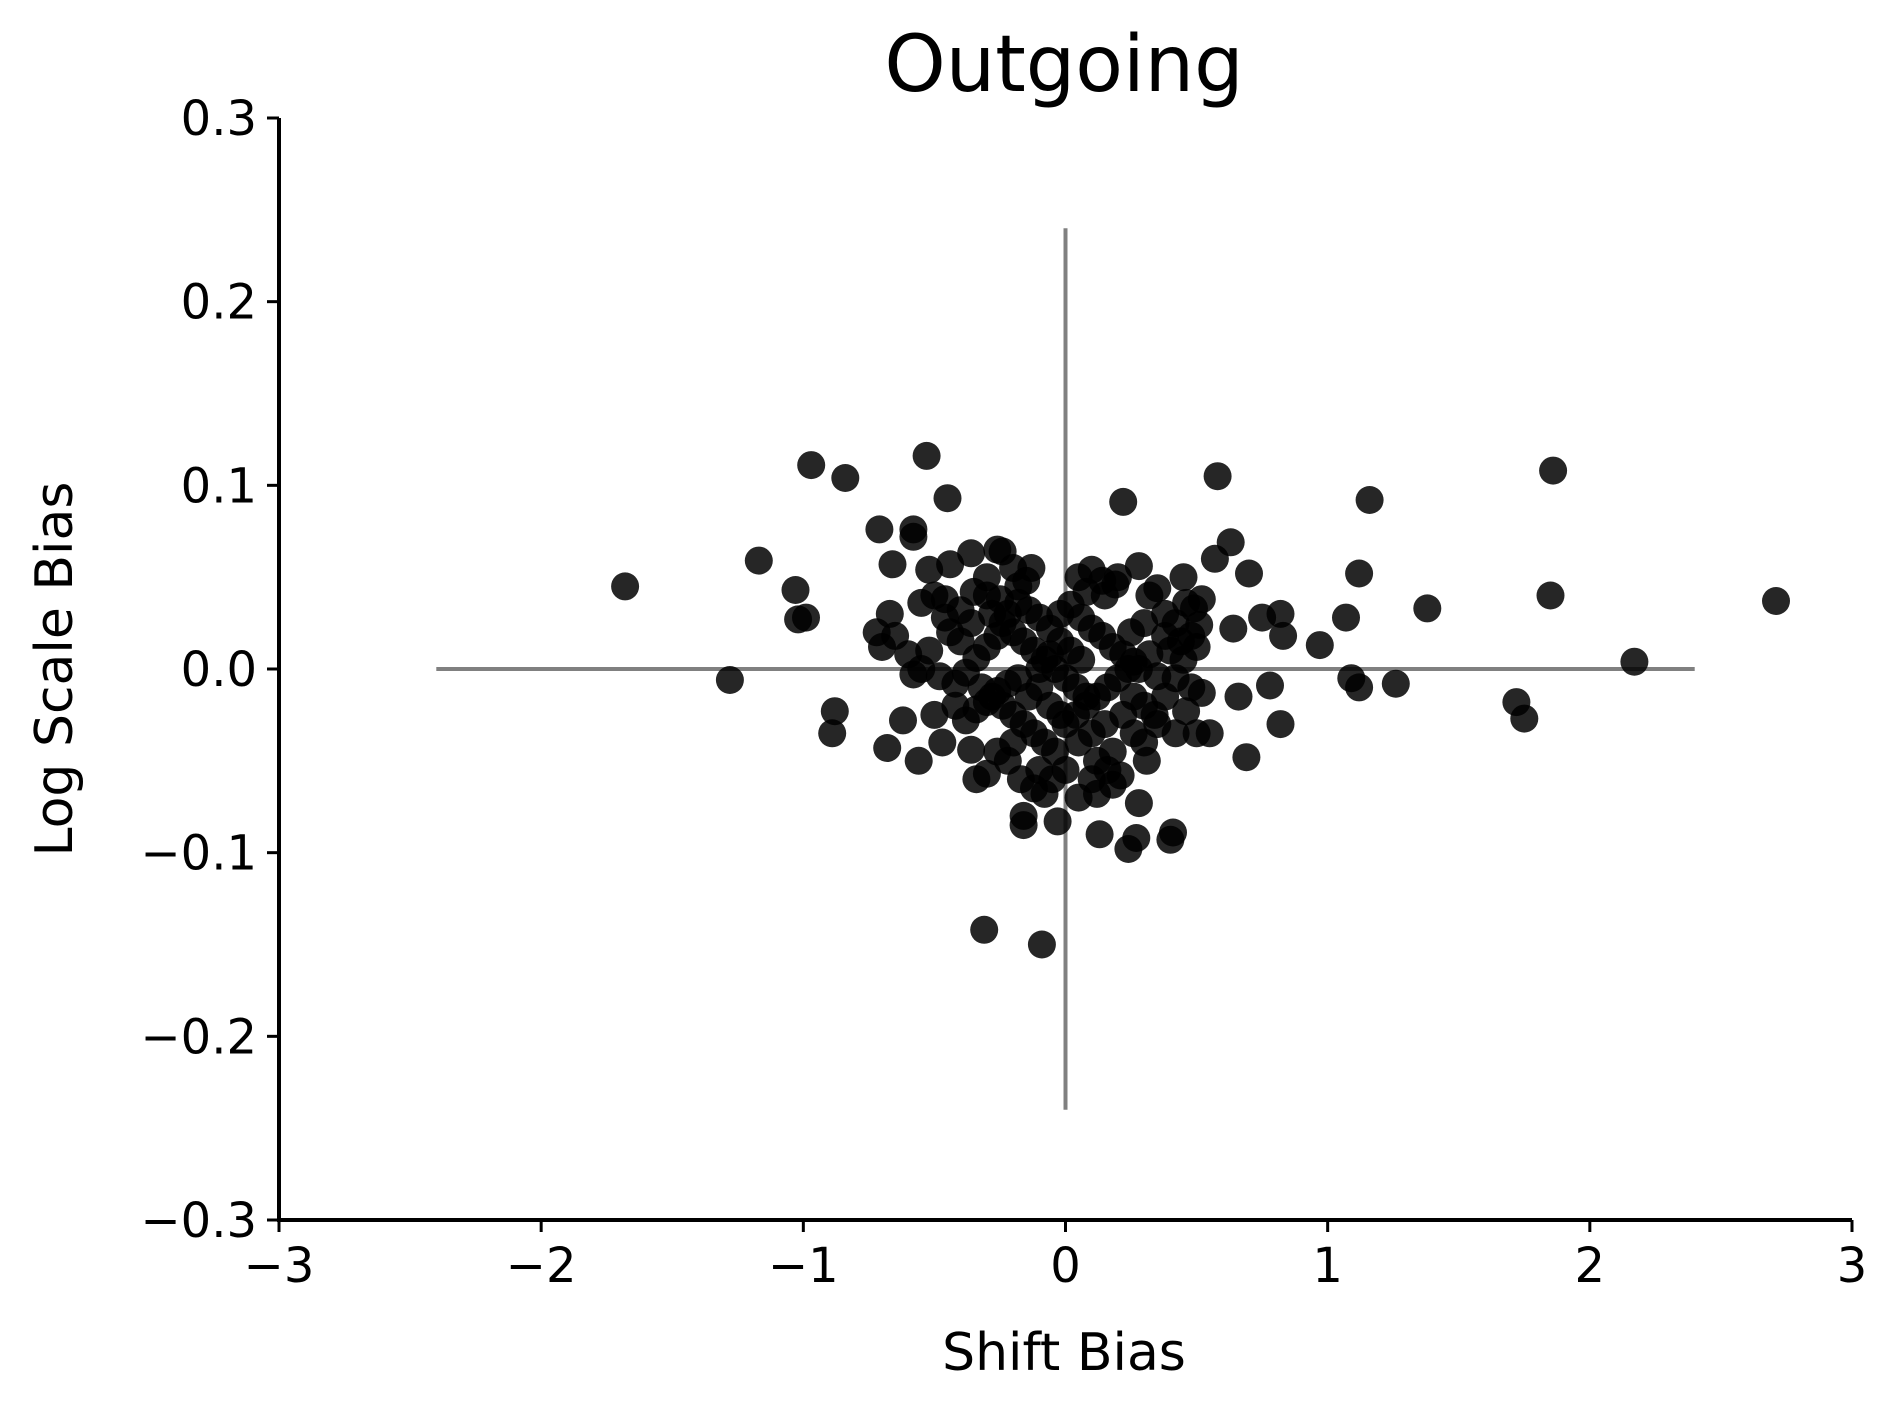 The height and width of the screenshot is (1407, 1889). Describe the element at coordinates (55, 669) in the screenshot. I see `y-axis-label: Log Scale Bias` at that location.